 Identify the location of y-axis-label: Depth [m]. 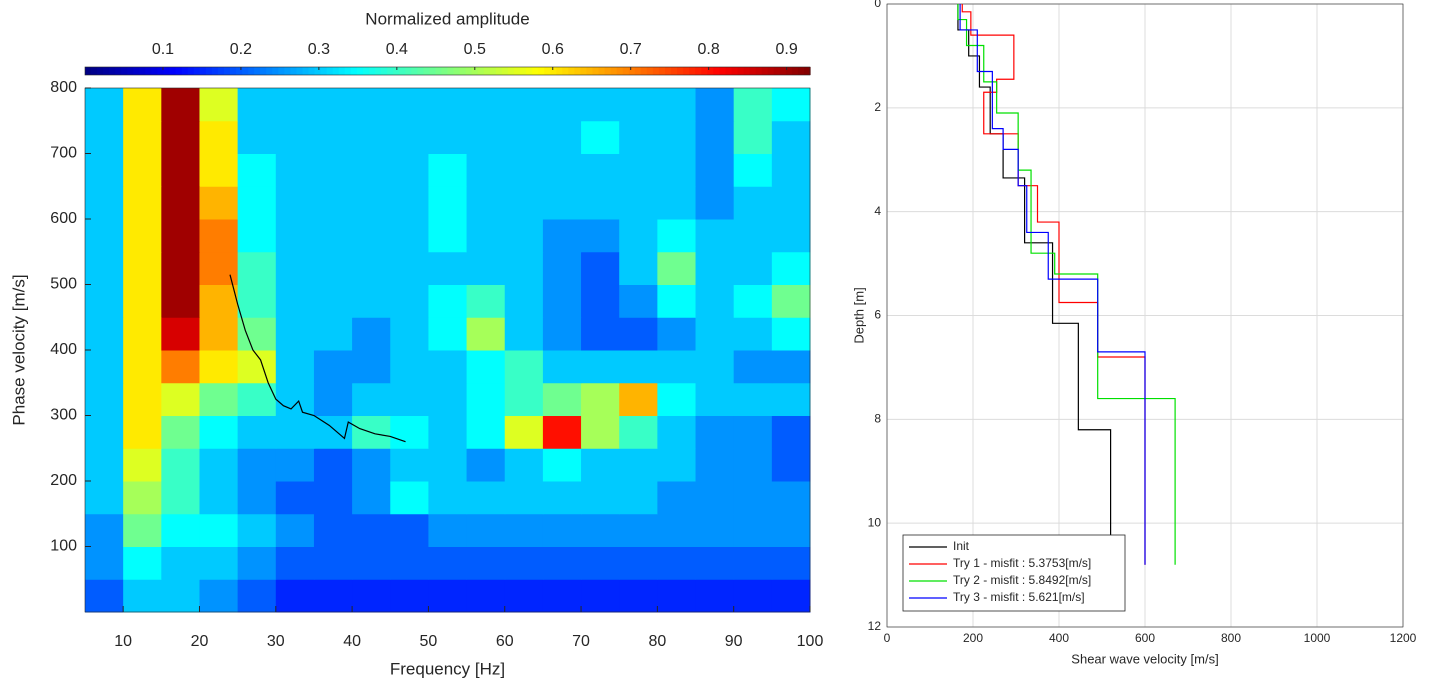
(858, 315).